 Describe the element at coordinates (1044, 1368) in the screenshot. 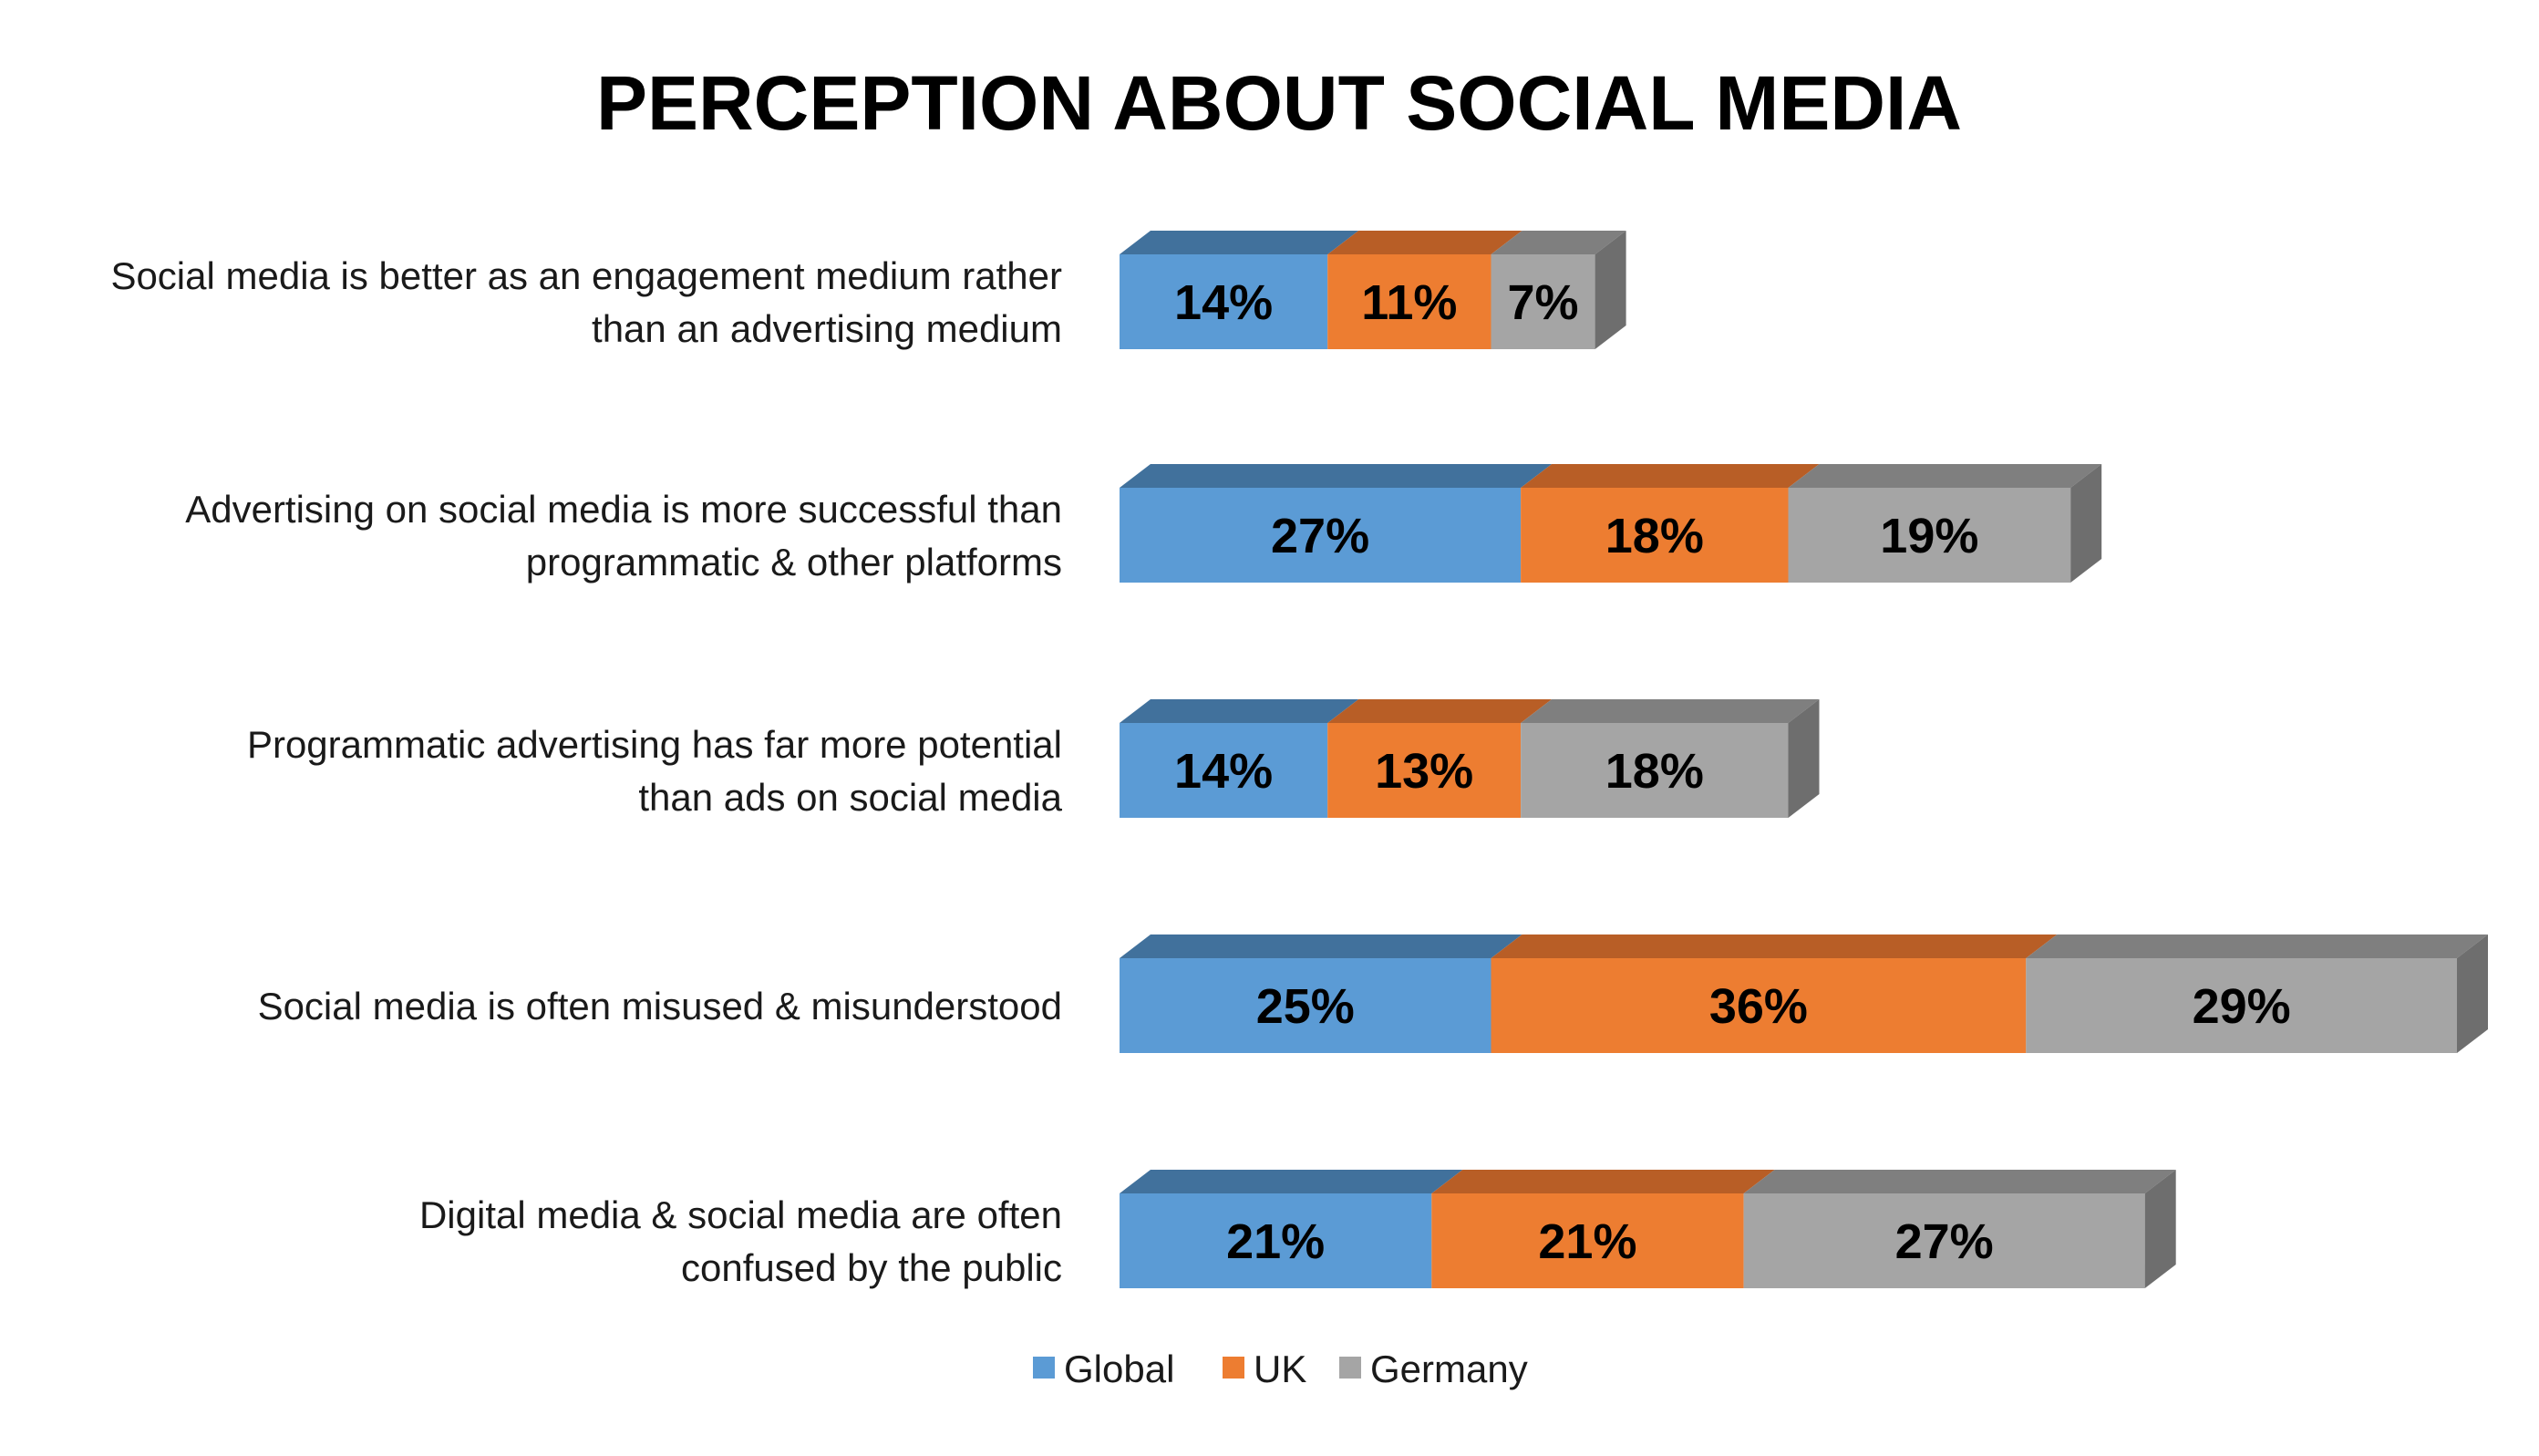

I see `legend-swatch-global` at that location.